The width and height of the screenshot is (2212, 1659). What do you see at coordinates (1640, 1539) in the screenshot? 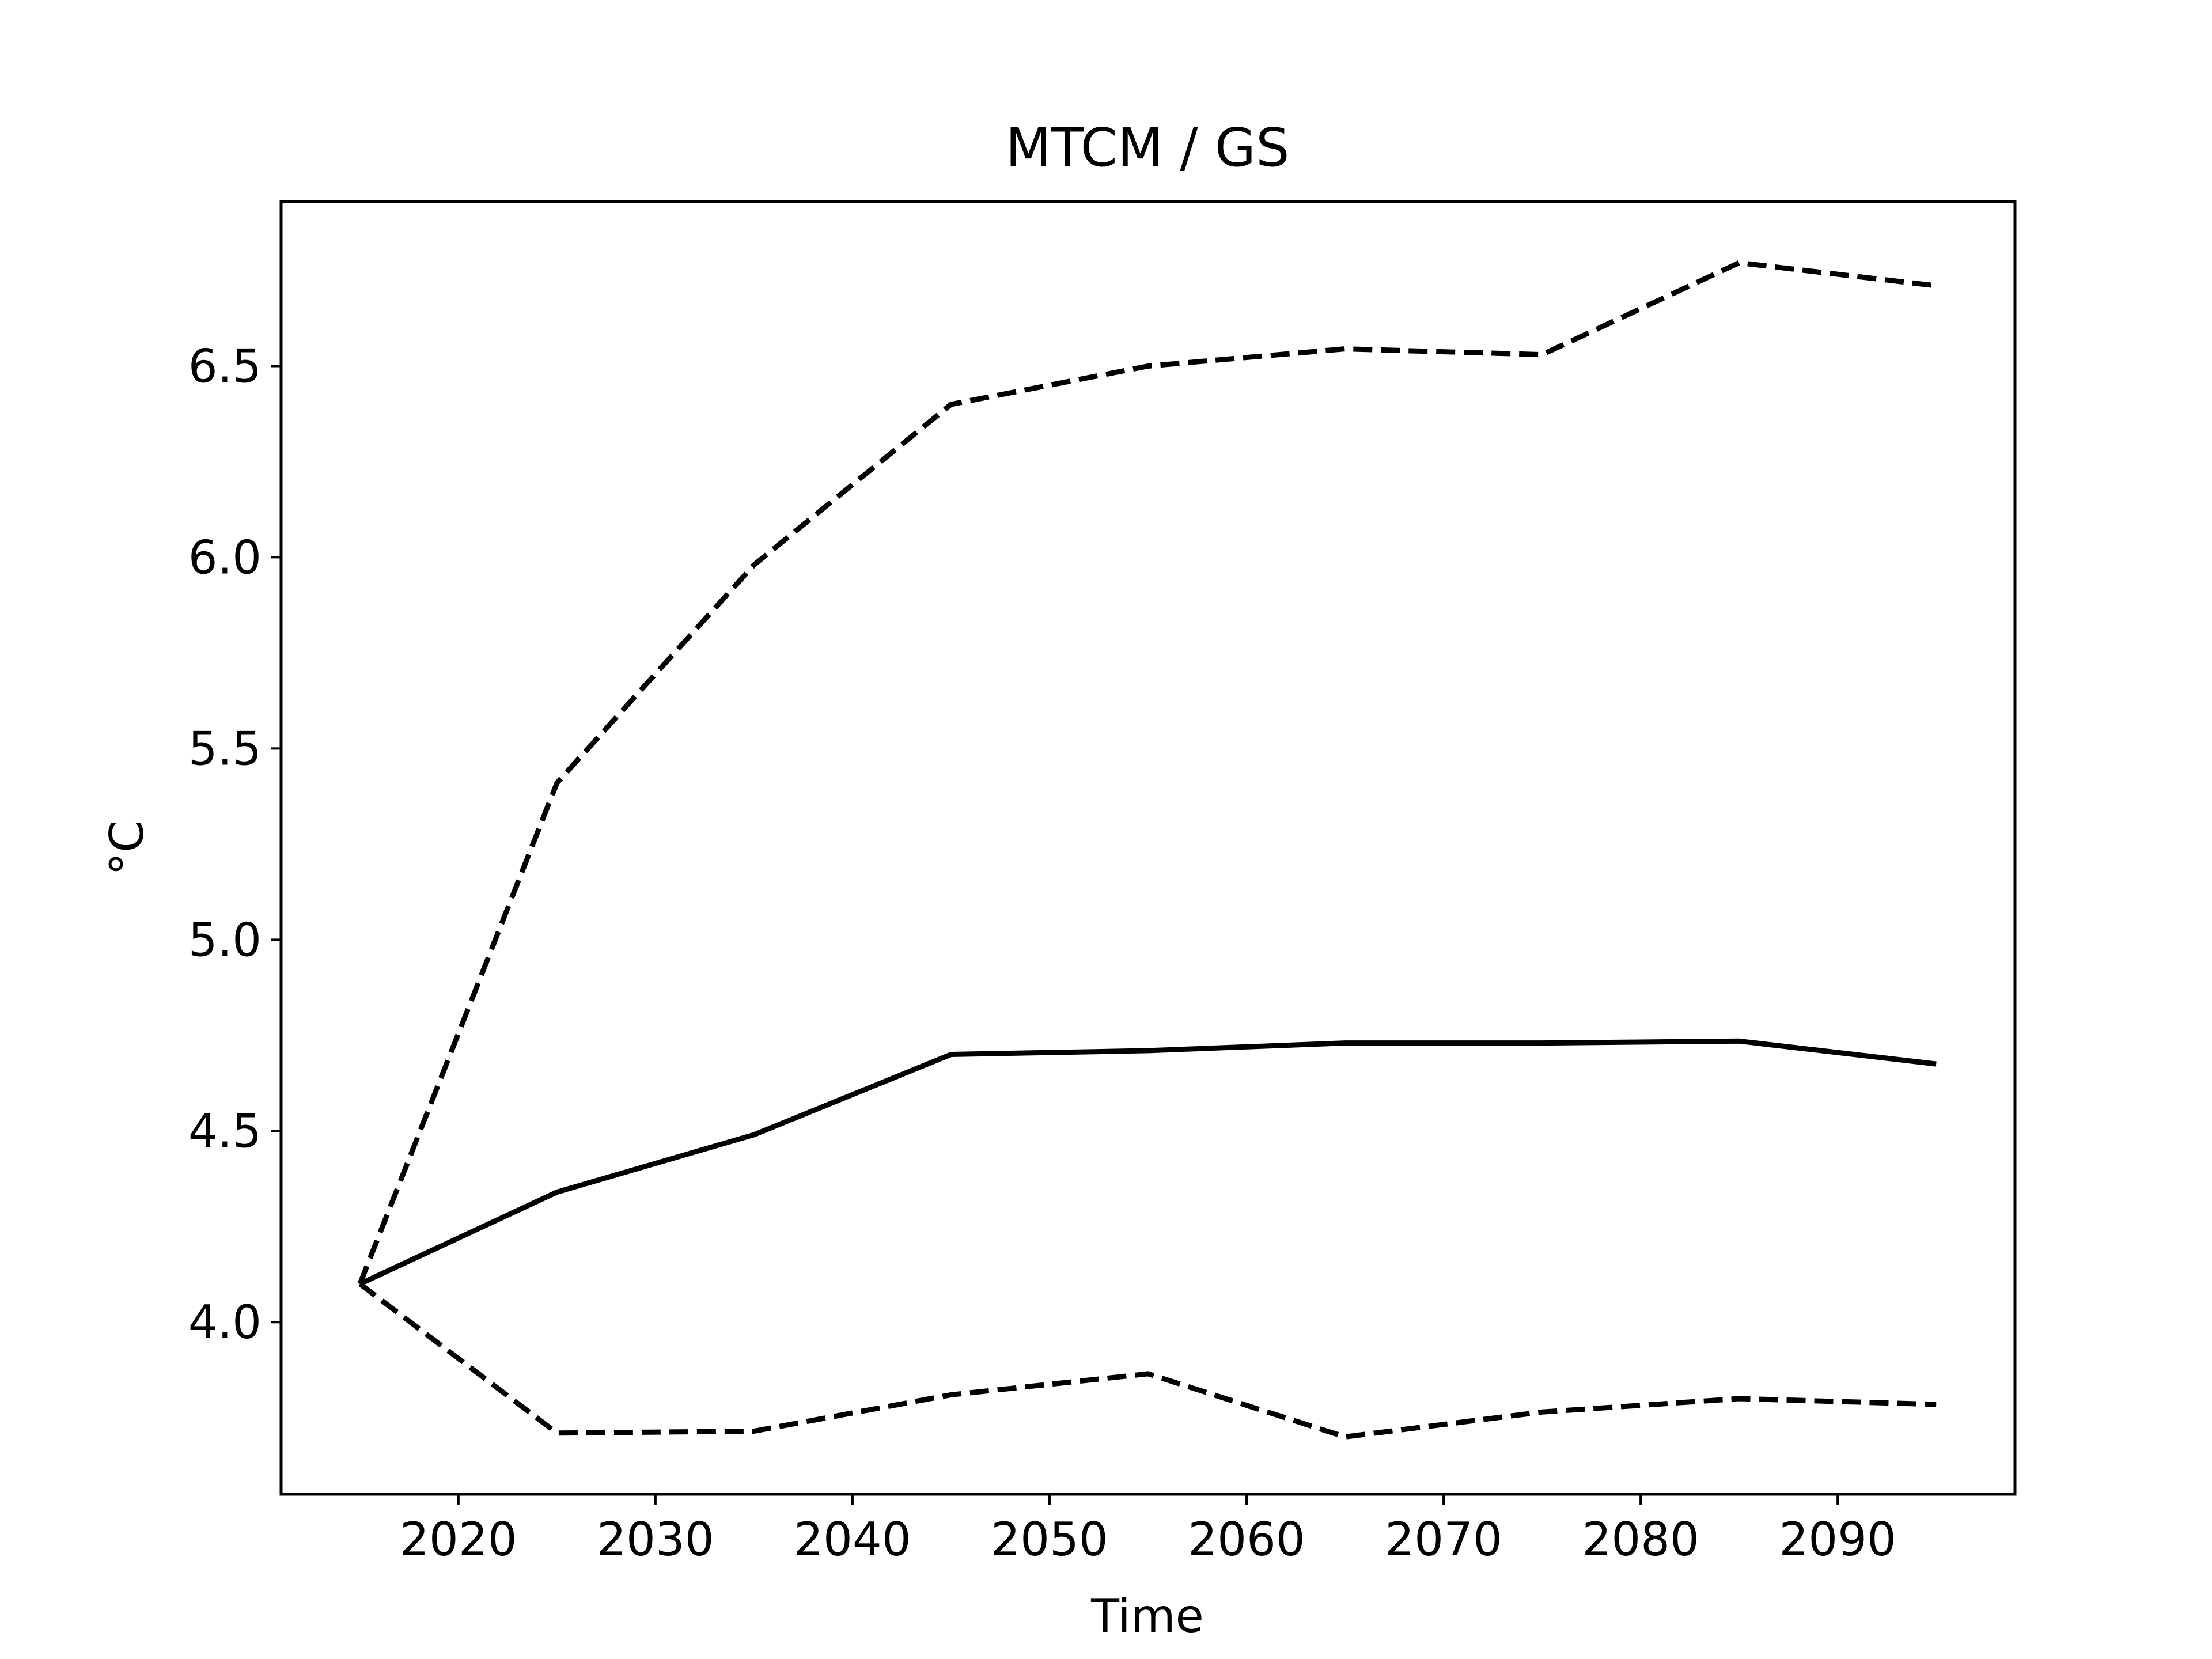
I see `x-tick-label: 2080` at bounding box center [1640, 1539].